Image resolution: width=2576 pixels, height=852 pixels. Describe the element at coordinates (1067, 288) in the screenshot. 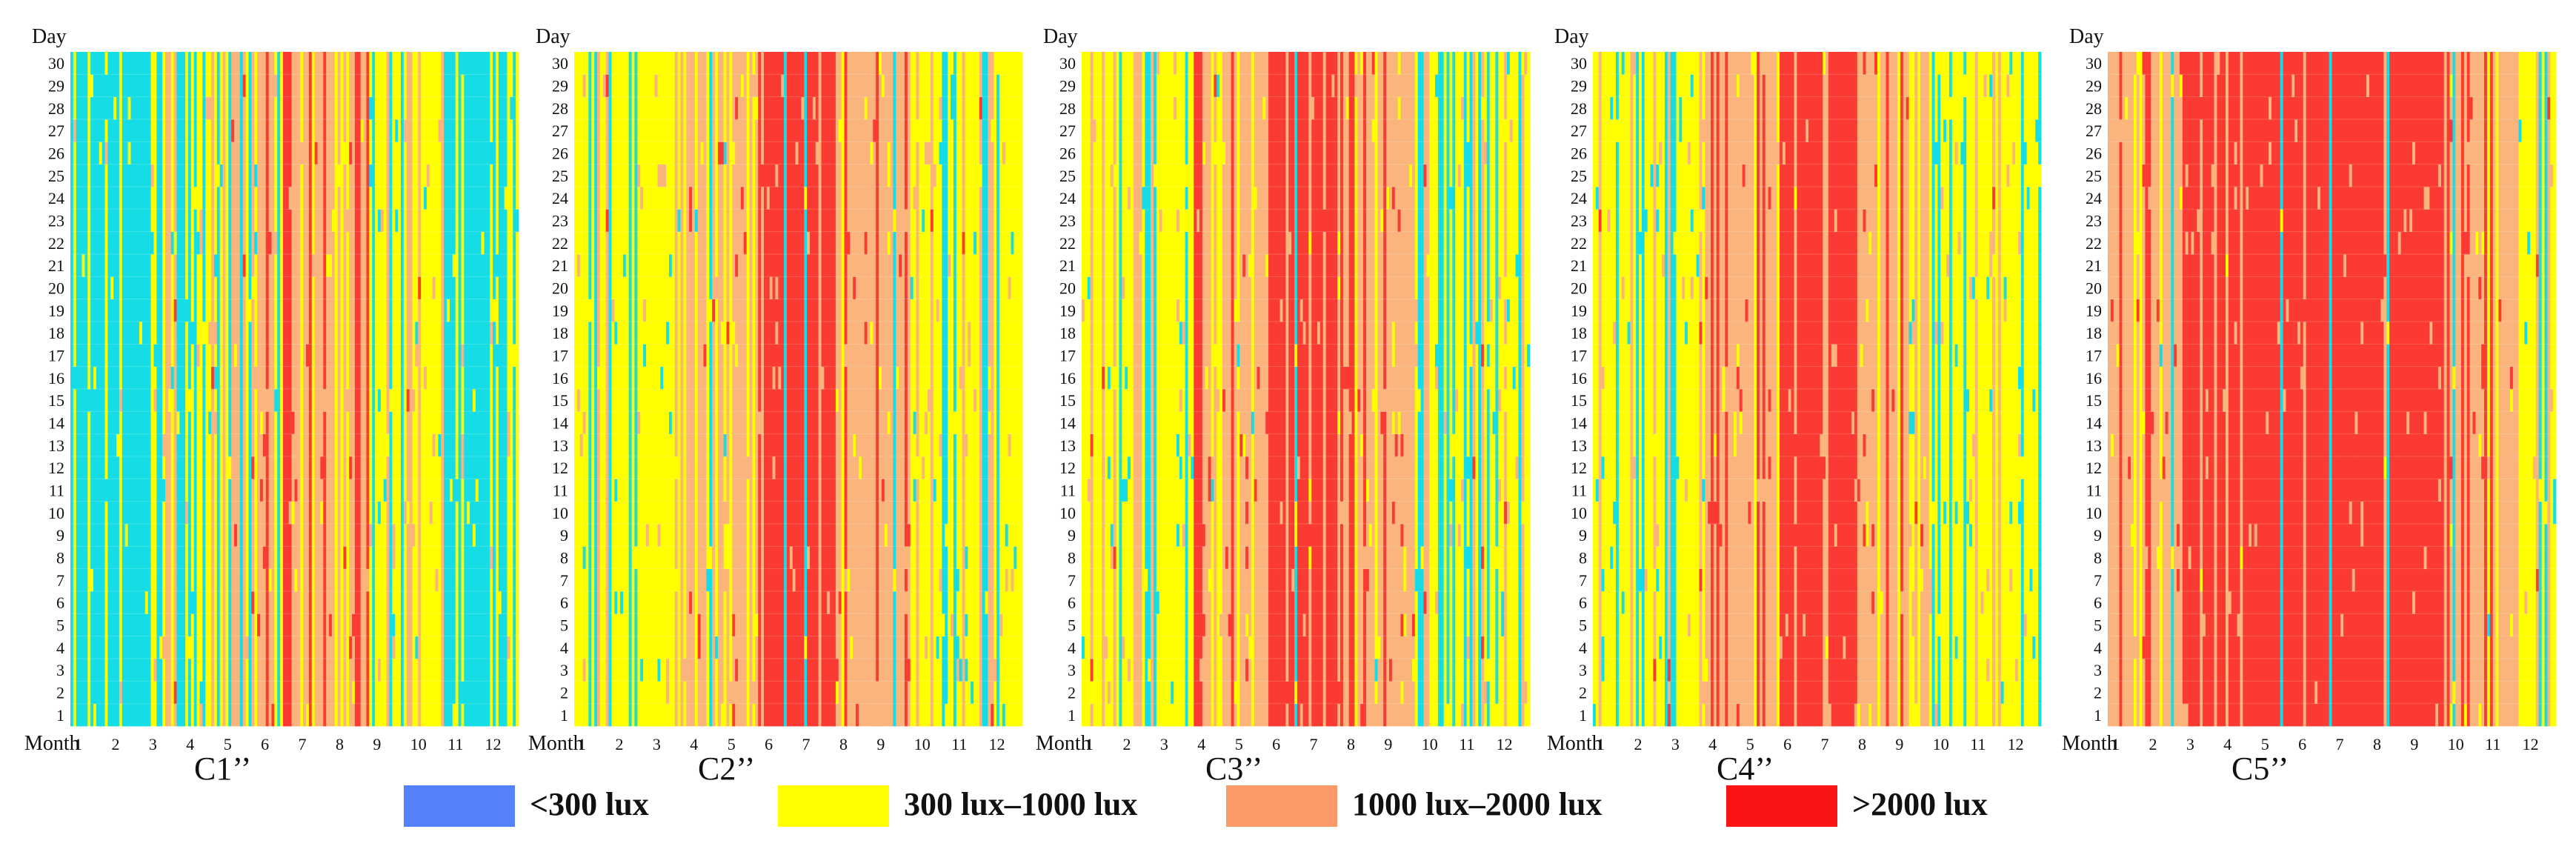

I see `day-tick-label: 20` at that location.